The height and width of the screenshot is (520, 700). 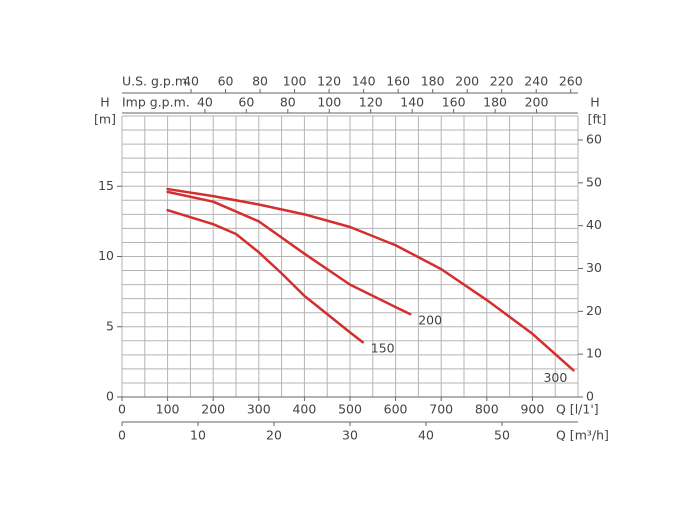 What do you see at coordinates (122, 435) in the screenshot?
I see `extra-x-tick-label: 0` at bounding box center [122, 435].